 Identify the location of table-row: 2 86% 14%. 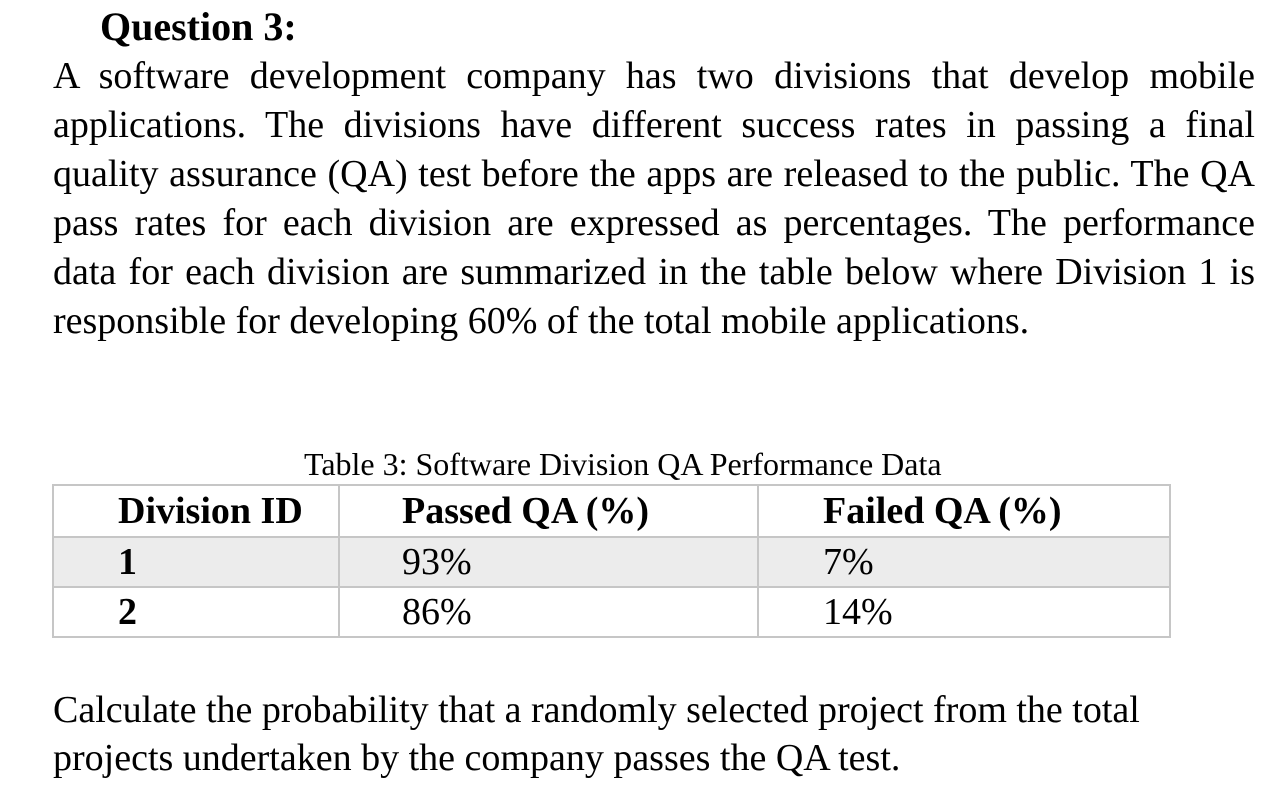
(611, 612).